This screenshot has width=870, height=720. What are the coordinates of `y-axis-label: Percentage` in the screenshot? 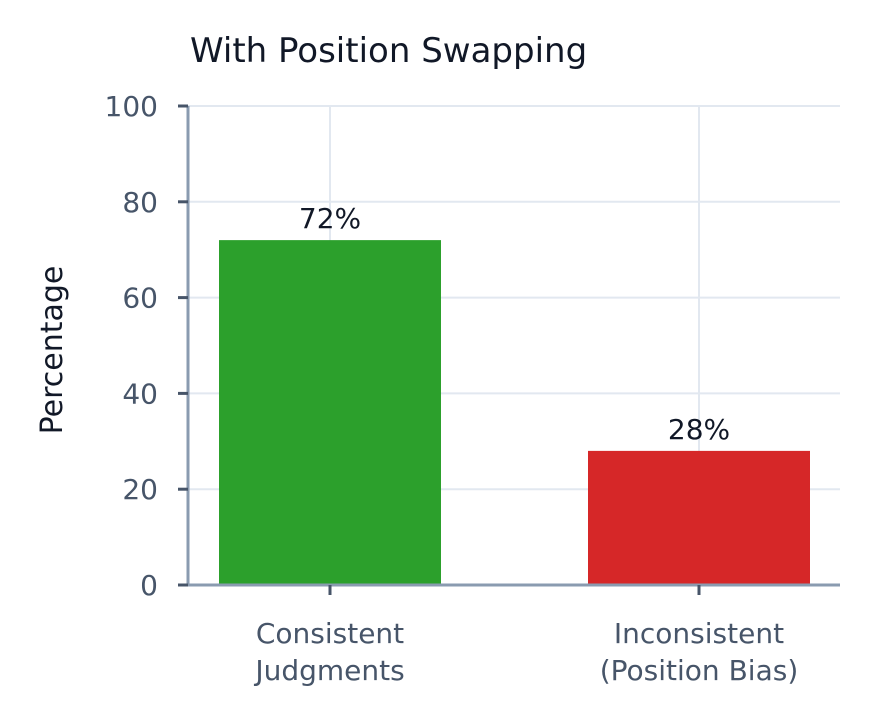 It's located at (52, 350).